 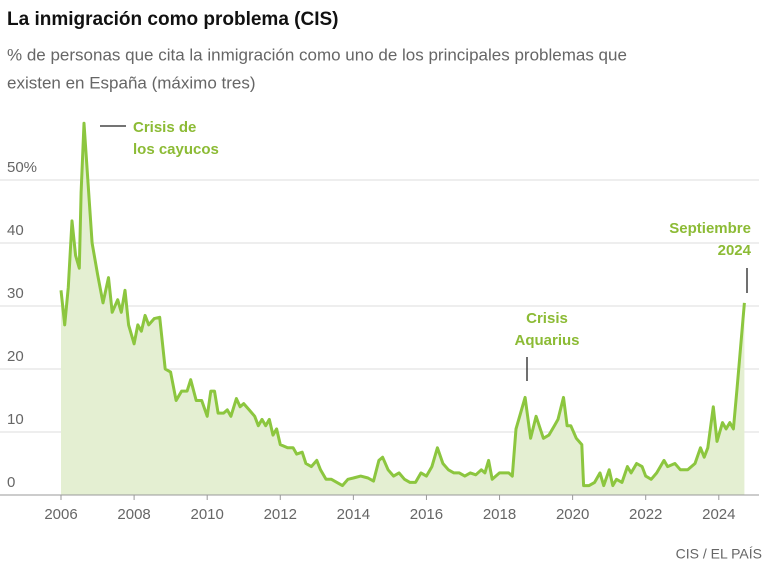 I want to click on y-tick-label: 30, so click(x=15, y=293).